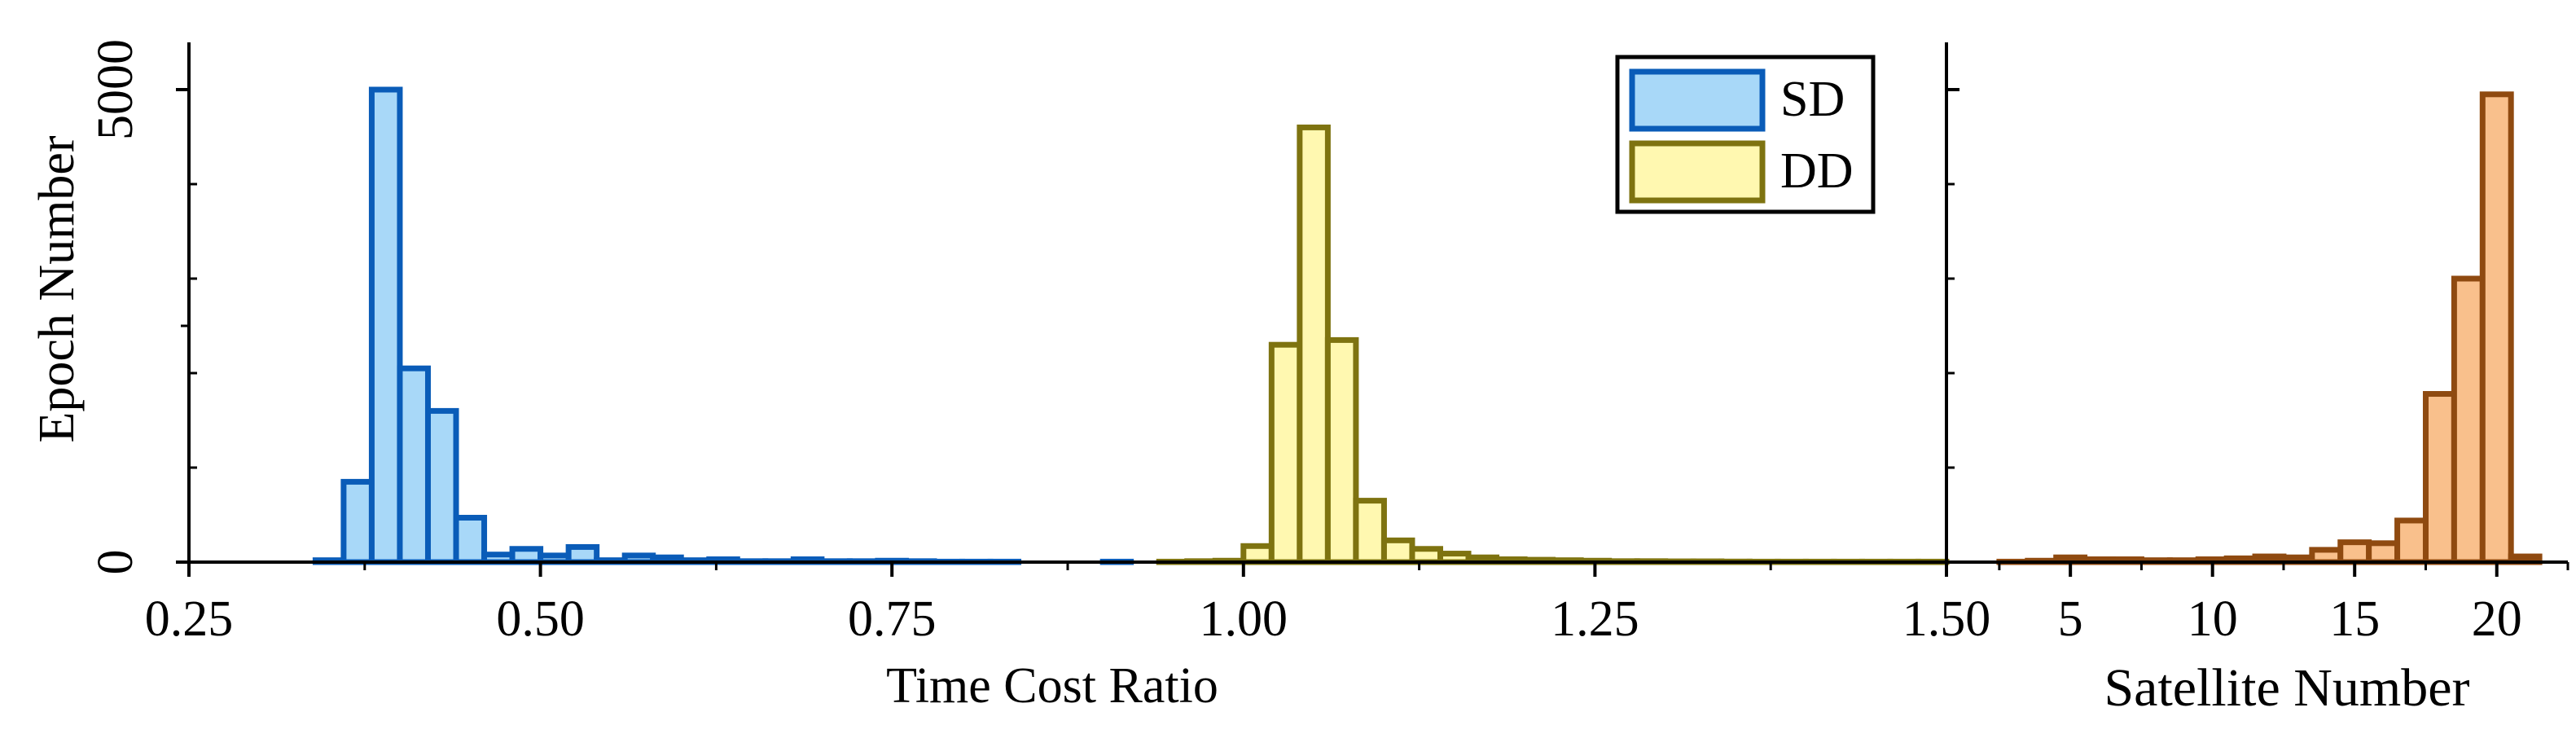 The height and width of the screenshot is (734, 2576). What do you see at coordinates (893, 619) in the screenshot?
I see `x-tick-label: 0.75` at bounding box center [893, 619].